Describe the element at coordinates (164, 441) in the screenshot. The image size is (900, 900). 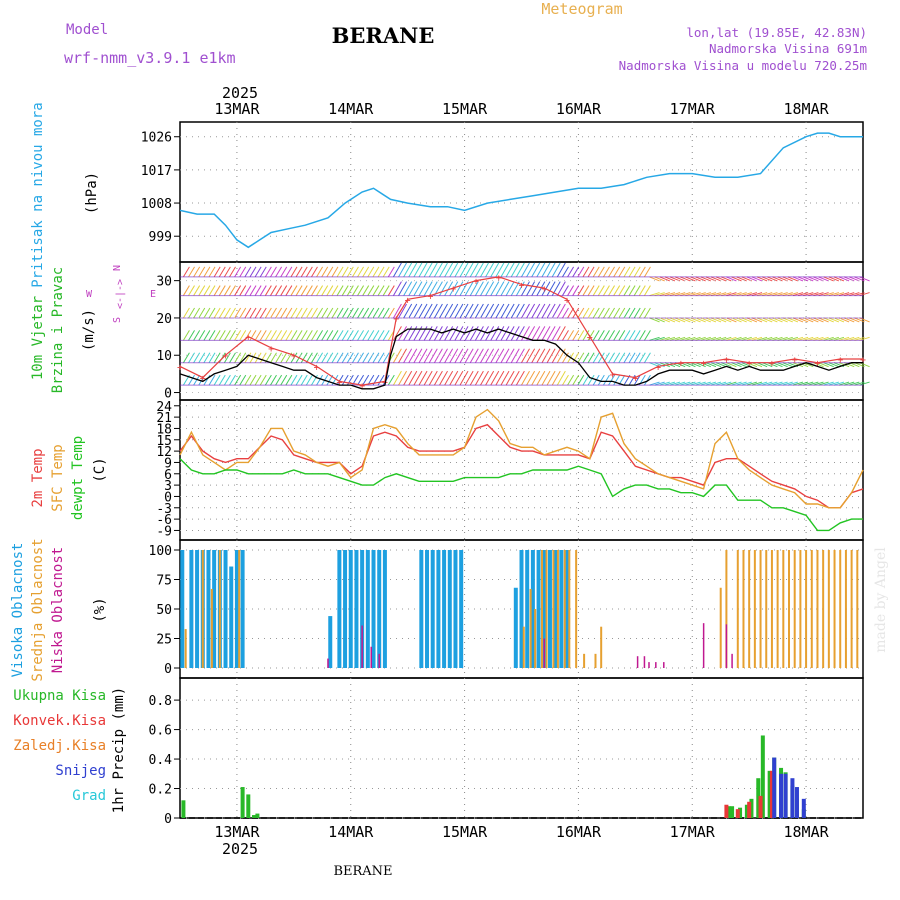
I see `temp-tick-label: 15` at that location.